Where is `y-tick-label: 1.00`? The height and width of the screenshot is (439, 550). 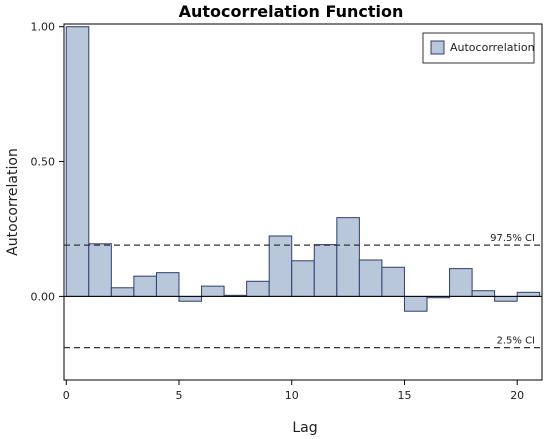 y-tick-label: 1.00 is located at coordinates (43, 27).